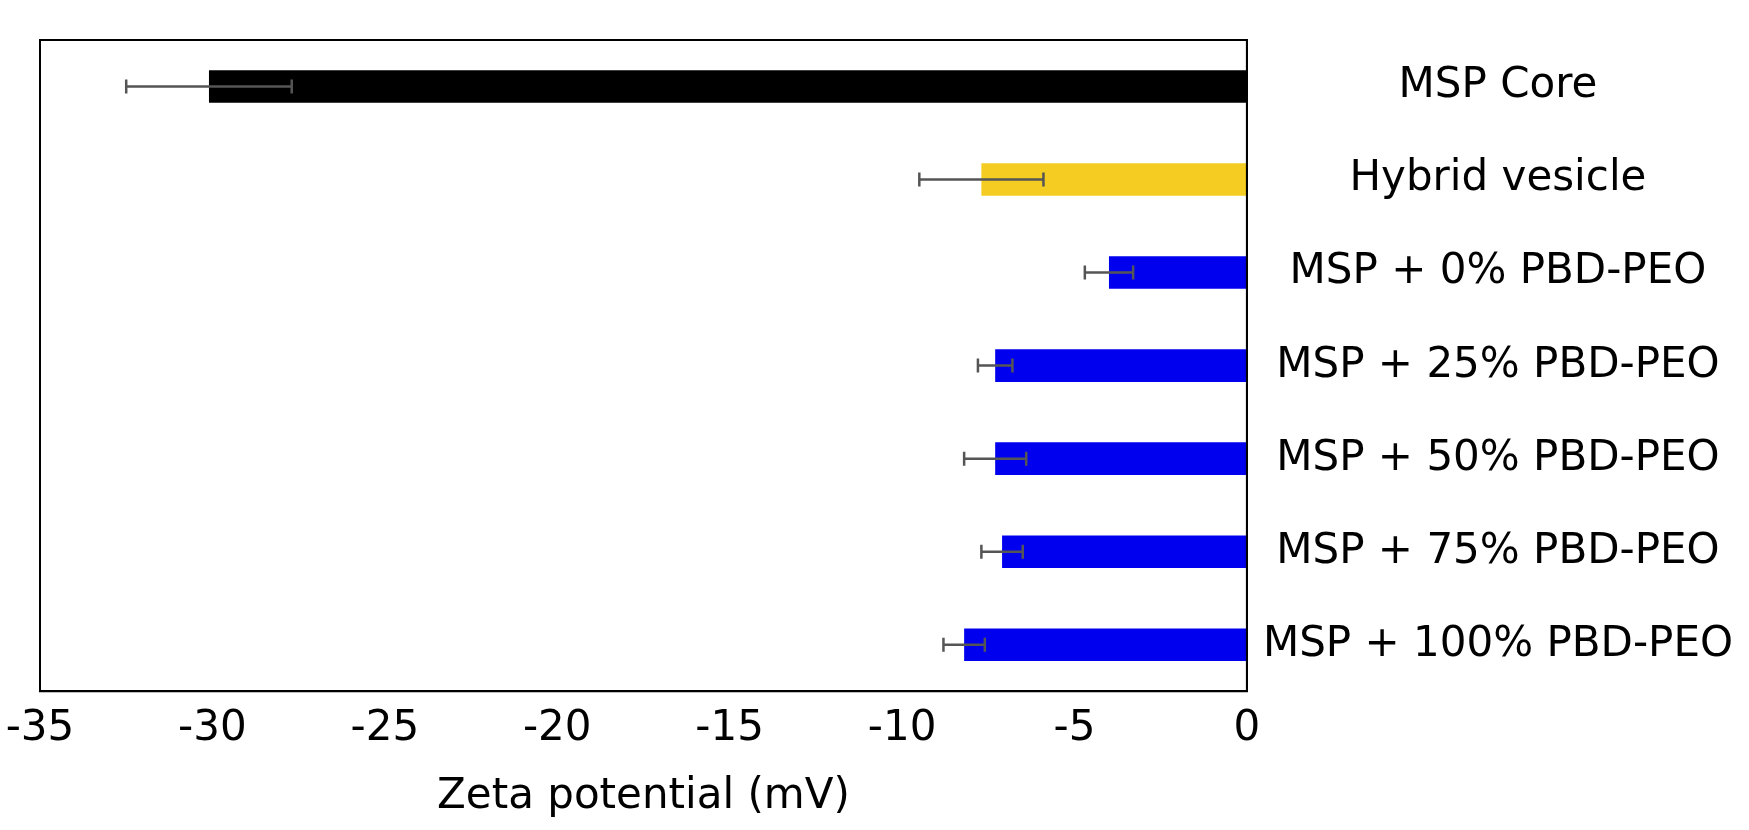  Describe the element at coordinates (1498, 455) in the screenshot. I see `y-tick-label: MSP + 50% PBD-PEO` at that location.